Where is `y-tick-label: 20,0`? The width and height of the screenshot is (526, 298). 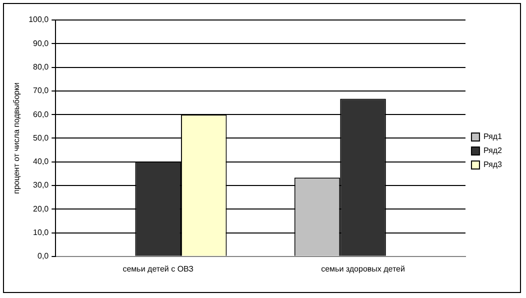 y-tick-label: 20,0 is located at coordinates (41, 209).